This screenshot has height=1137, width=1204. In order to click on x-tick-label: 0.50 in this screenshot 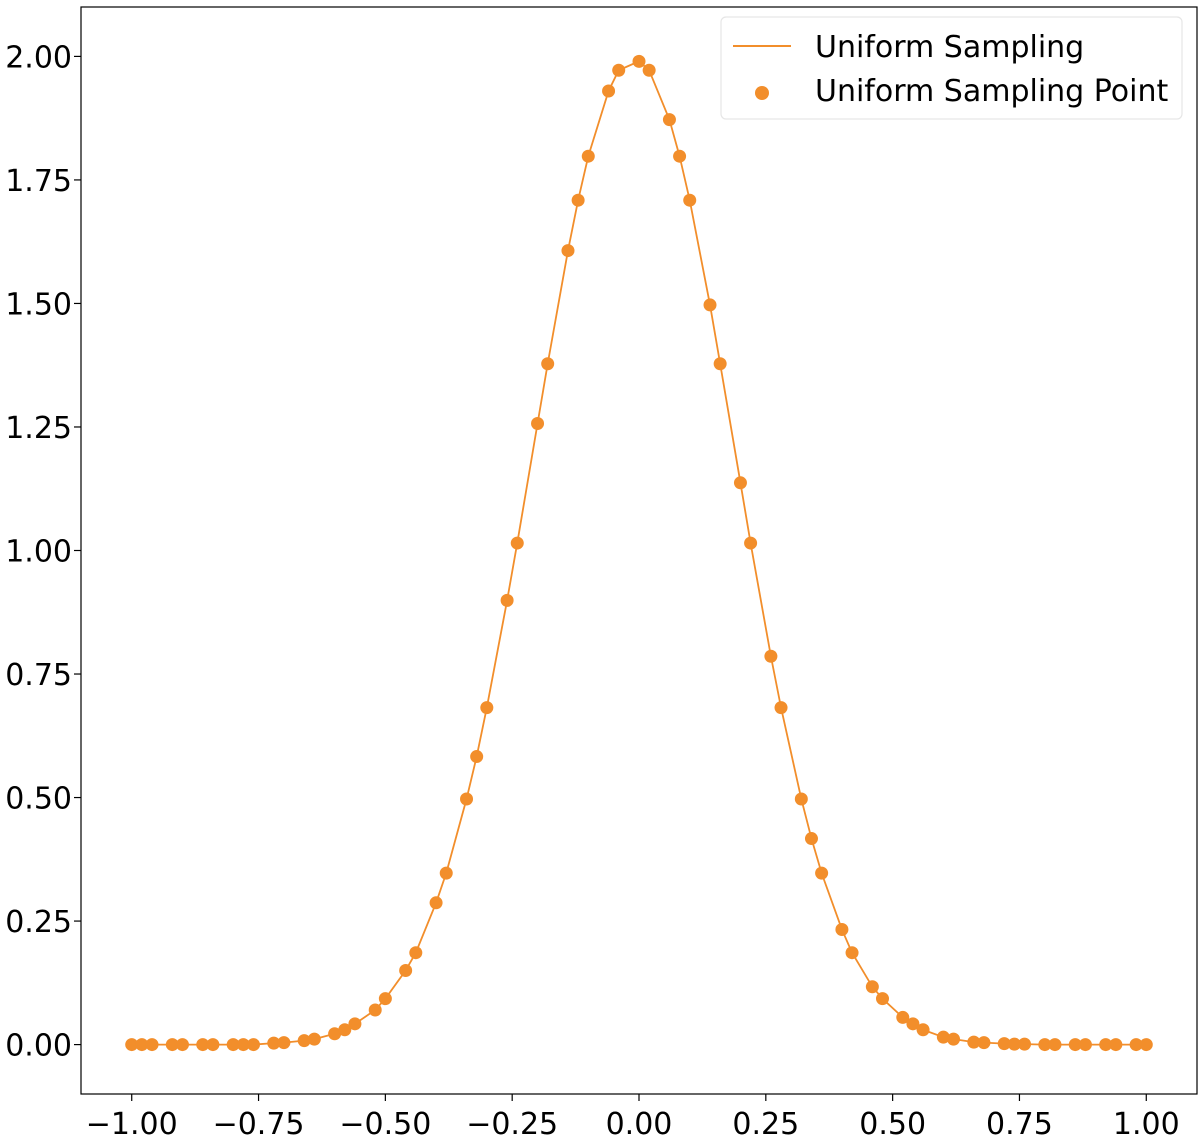, I will do `click(892, 1122)`.